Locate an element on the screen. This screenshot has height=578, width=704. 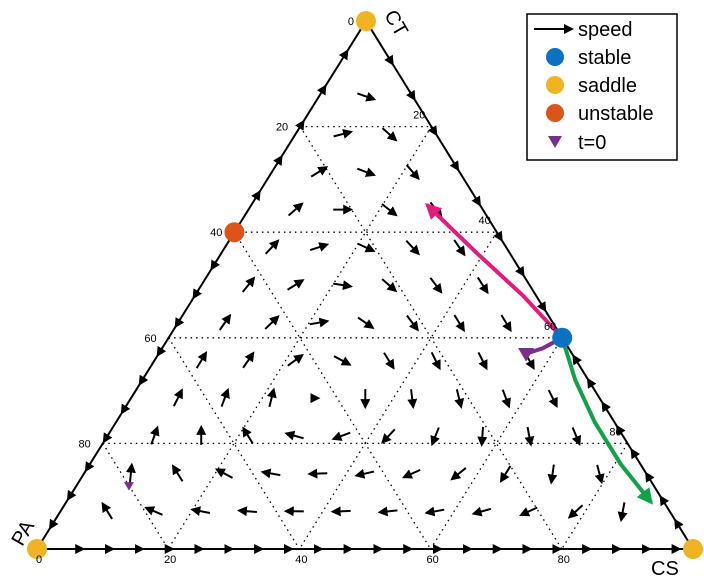
tick-label-left: 0 is located at coordinates (351, 22).